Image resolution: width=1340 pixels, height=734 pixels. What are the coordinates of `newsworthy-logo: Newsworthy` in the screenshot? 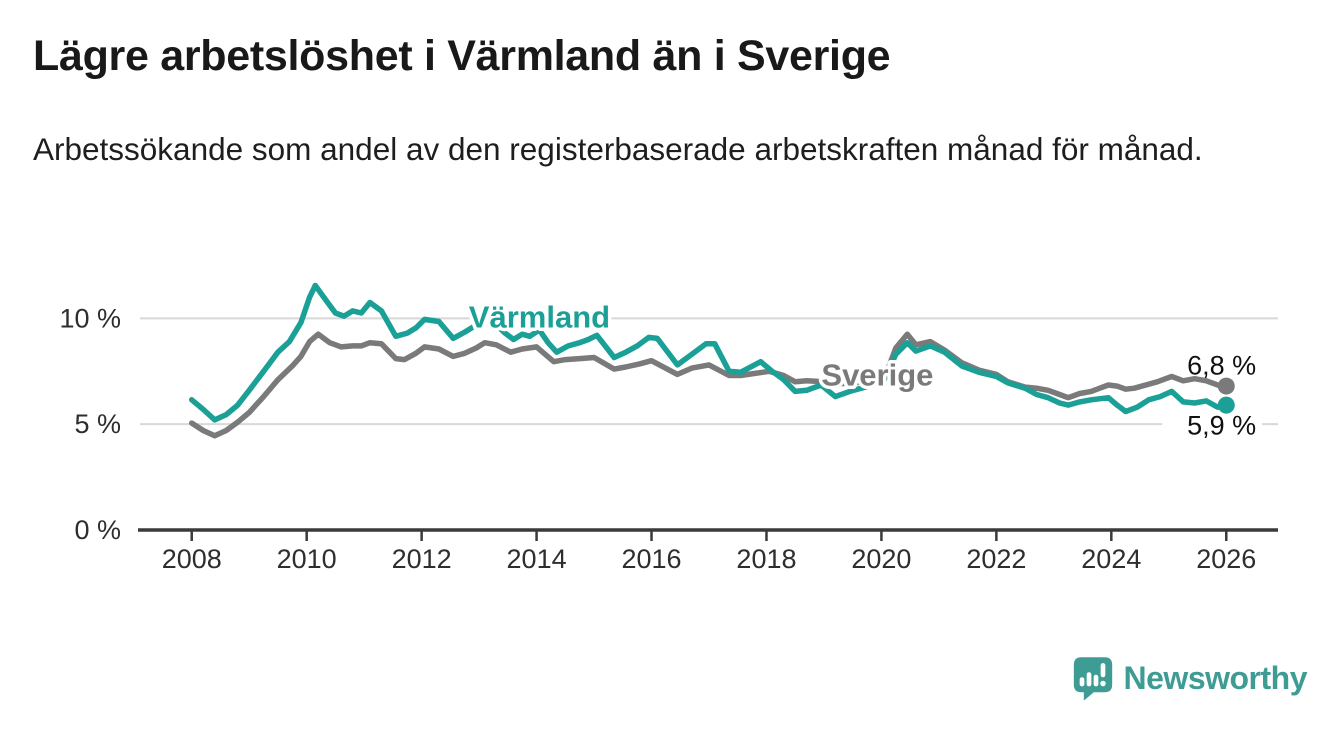 It's located at (1190, 678).